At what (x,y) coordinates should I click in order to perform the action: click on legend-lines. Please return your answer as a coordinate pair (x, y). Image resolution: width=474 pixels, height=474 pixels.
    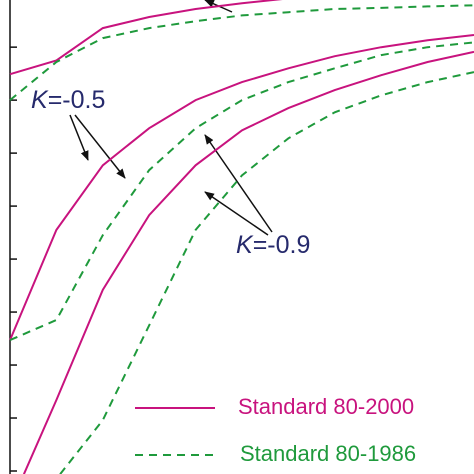
    Looking at the image, I should click on (175, 431).